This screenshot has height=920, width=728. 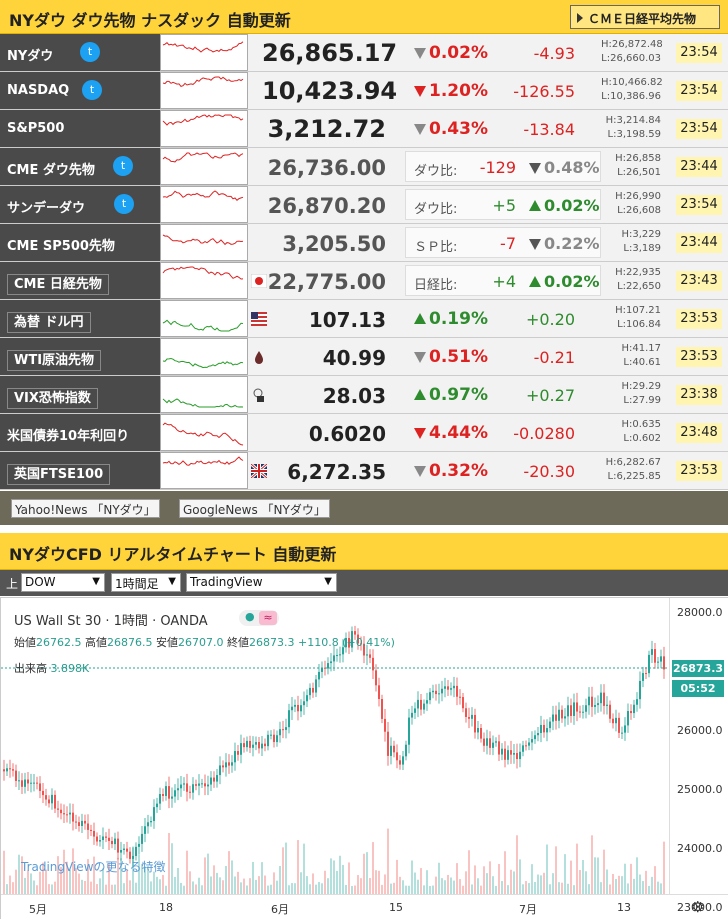 I want to click on interval-select: 1時間足 ▼, so click(x=146, y=582).